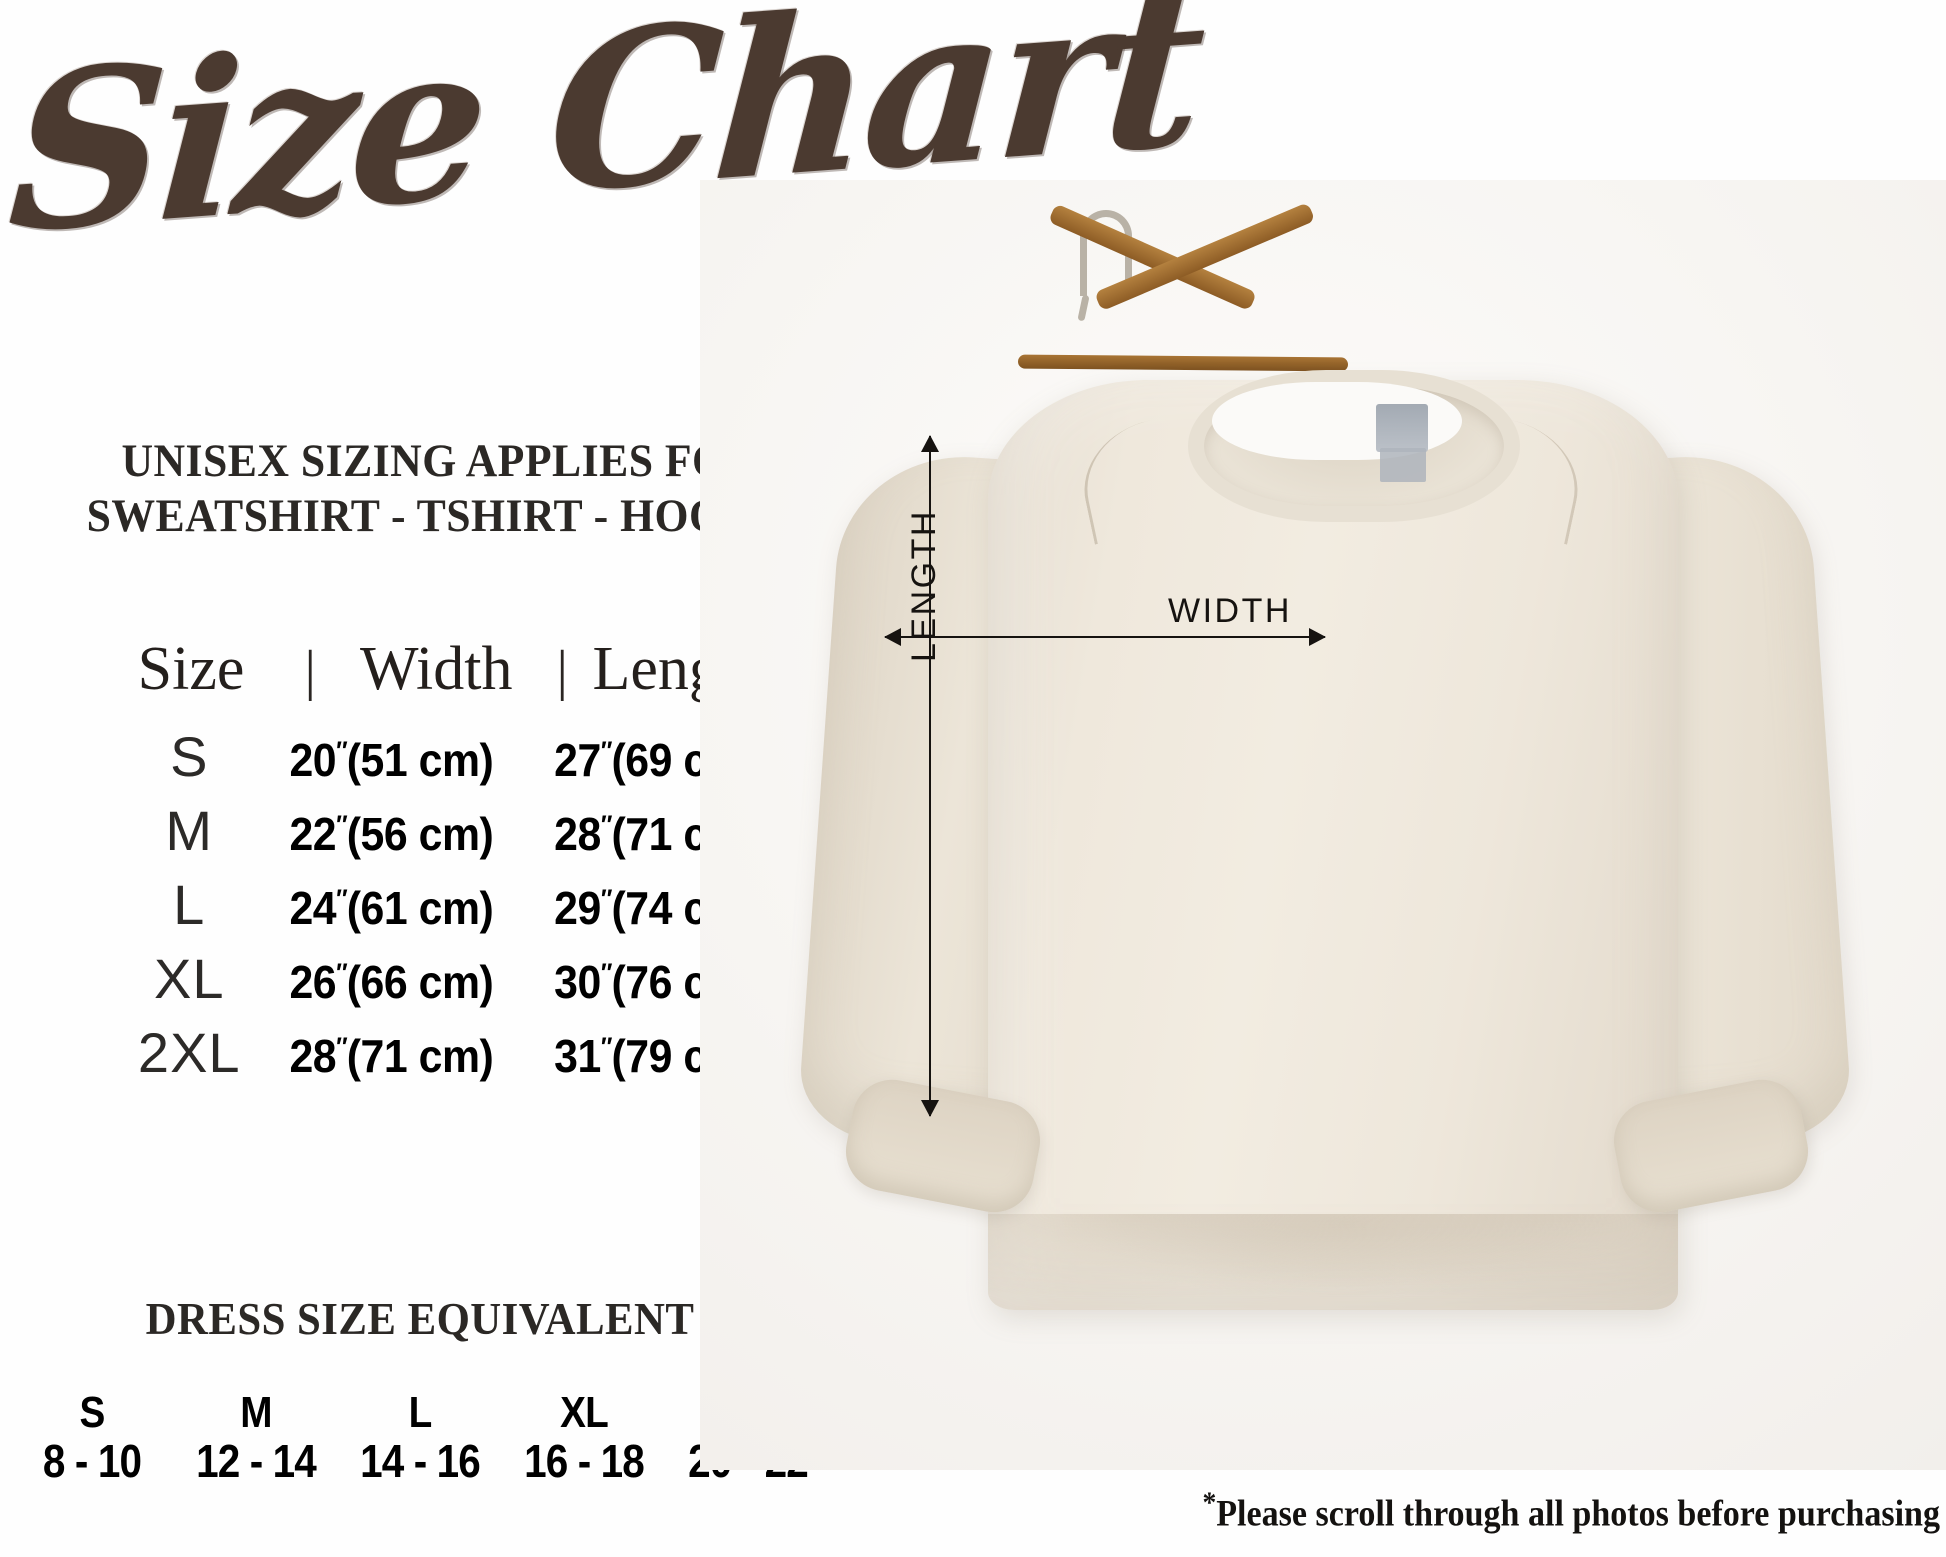  I want to click on cell-size: S, so click(189, 756).